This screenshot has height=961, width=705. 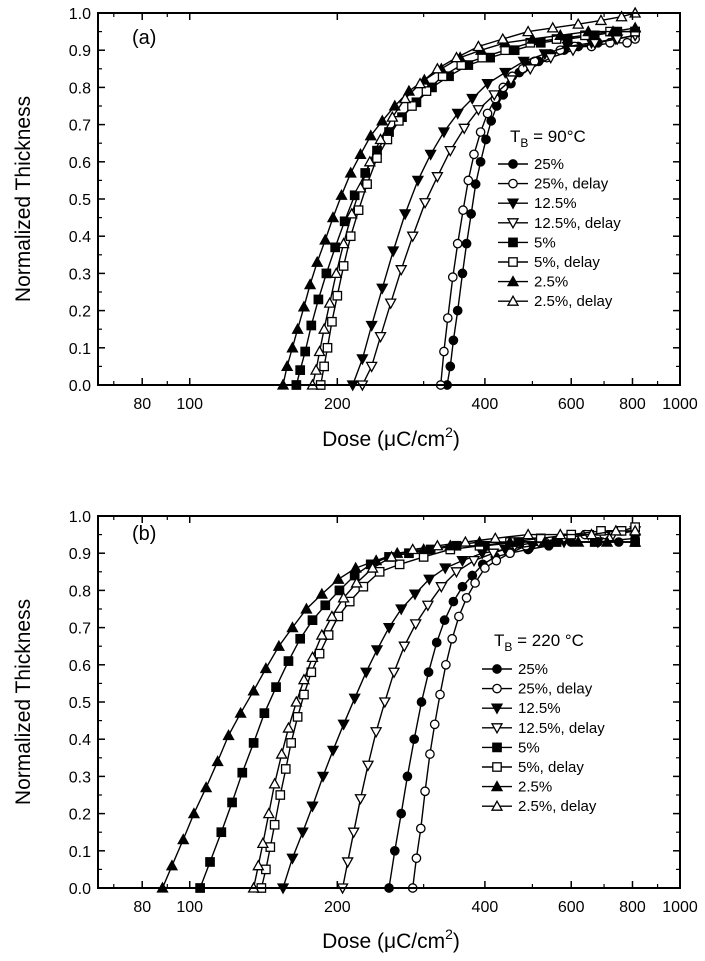 What do you see at coordinates (80, 777) in the screenshot?
I see `y-tick-label: 0.3` at bounding box center [80, 777].